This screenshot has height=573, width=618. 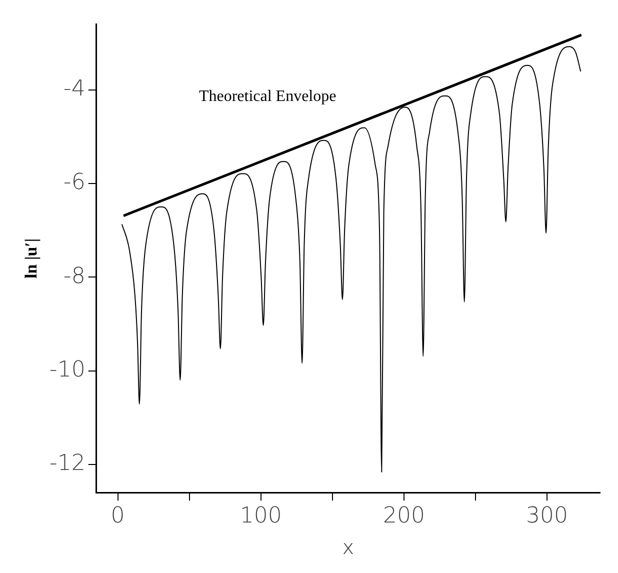 What do you see at coordinates (117, 516) in the screenshot?
I see `x-tick-label: 0` at bounding box center [117, 516].